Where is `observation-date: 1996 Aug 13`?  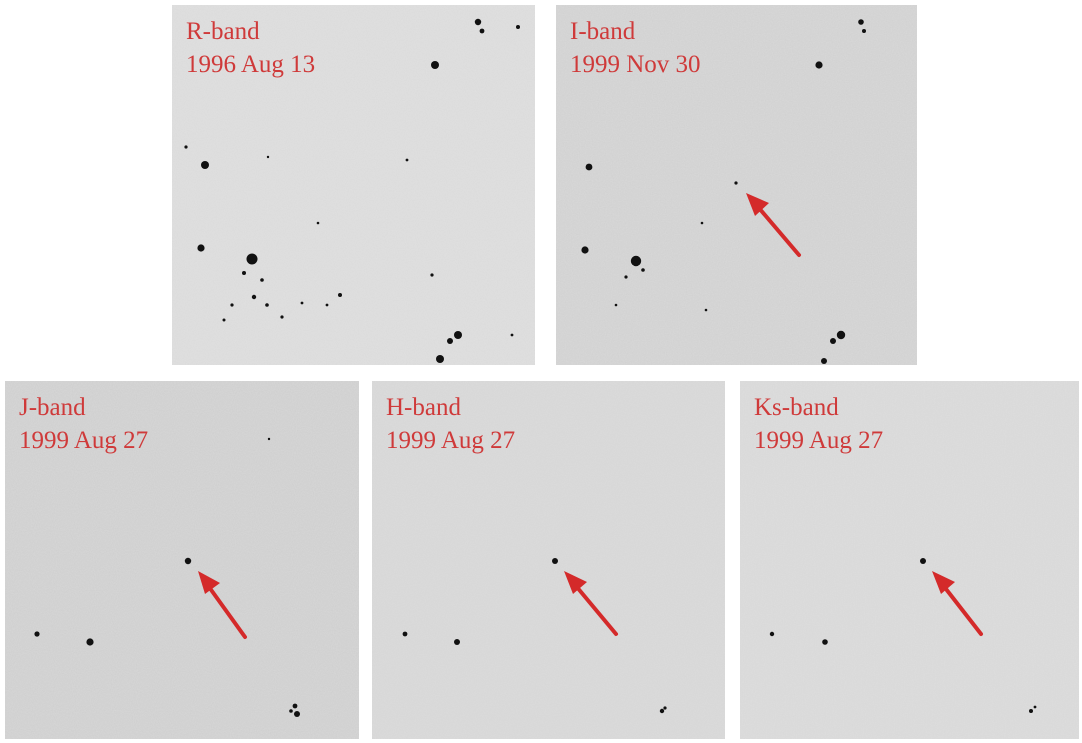 observation-date: 1996 Aug 13 is located at coordinates (251, 64).